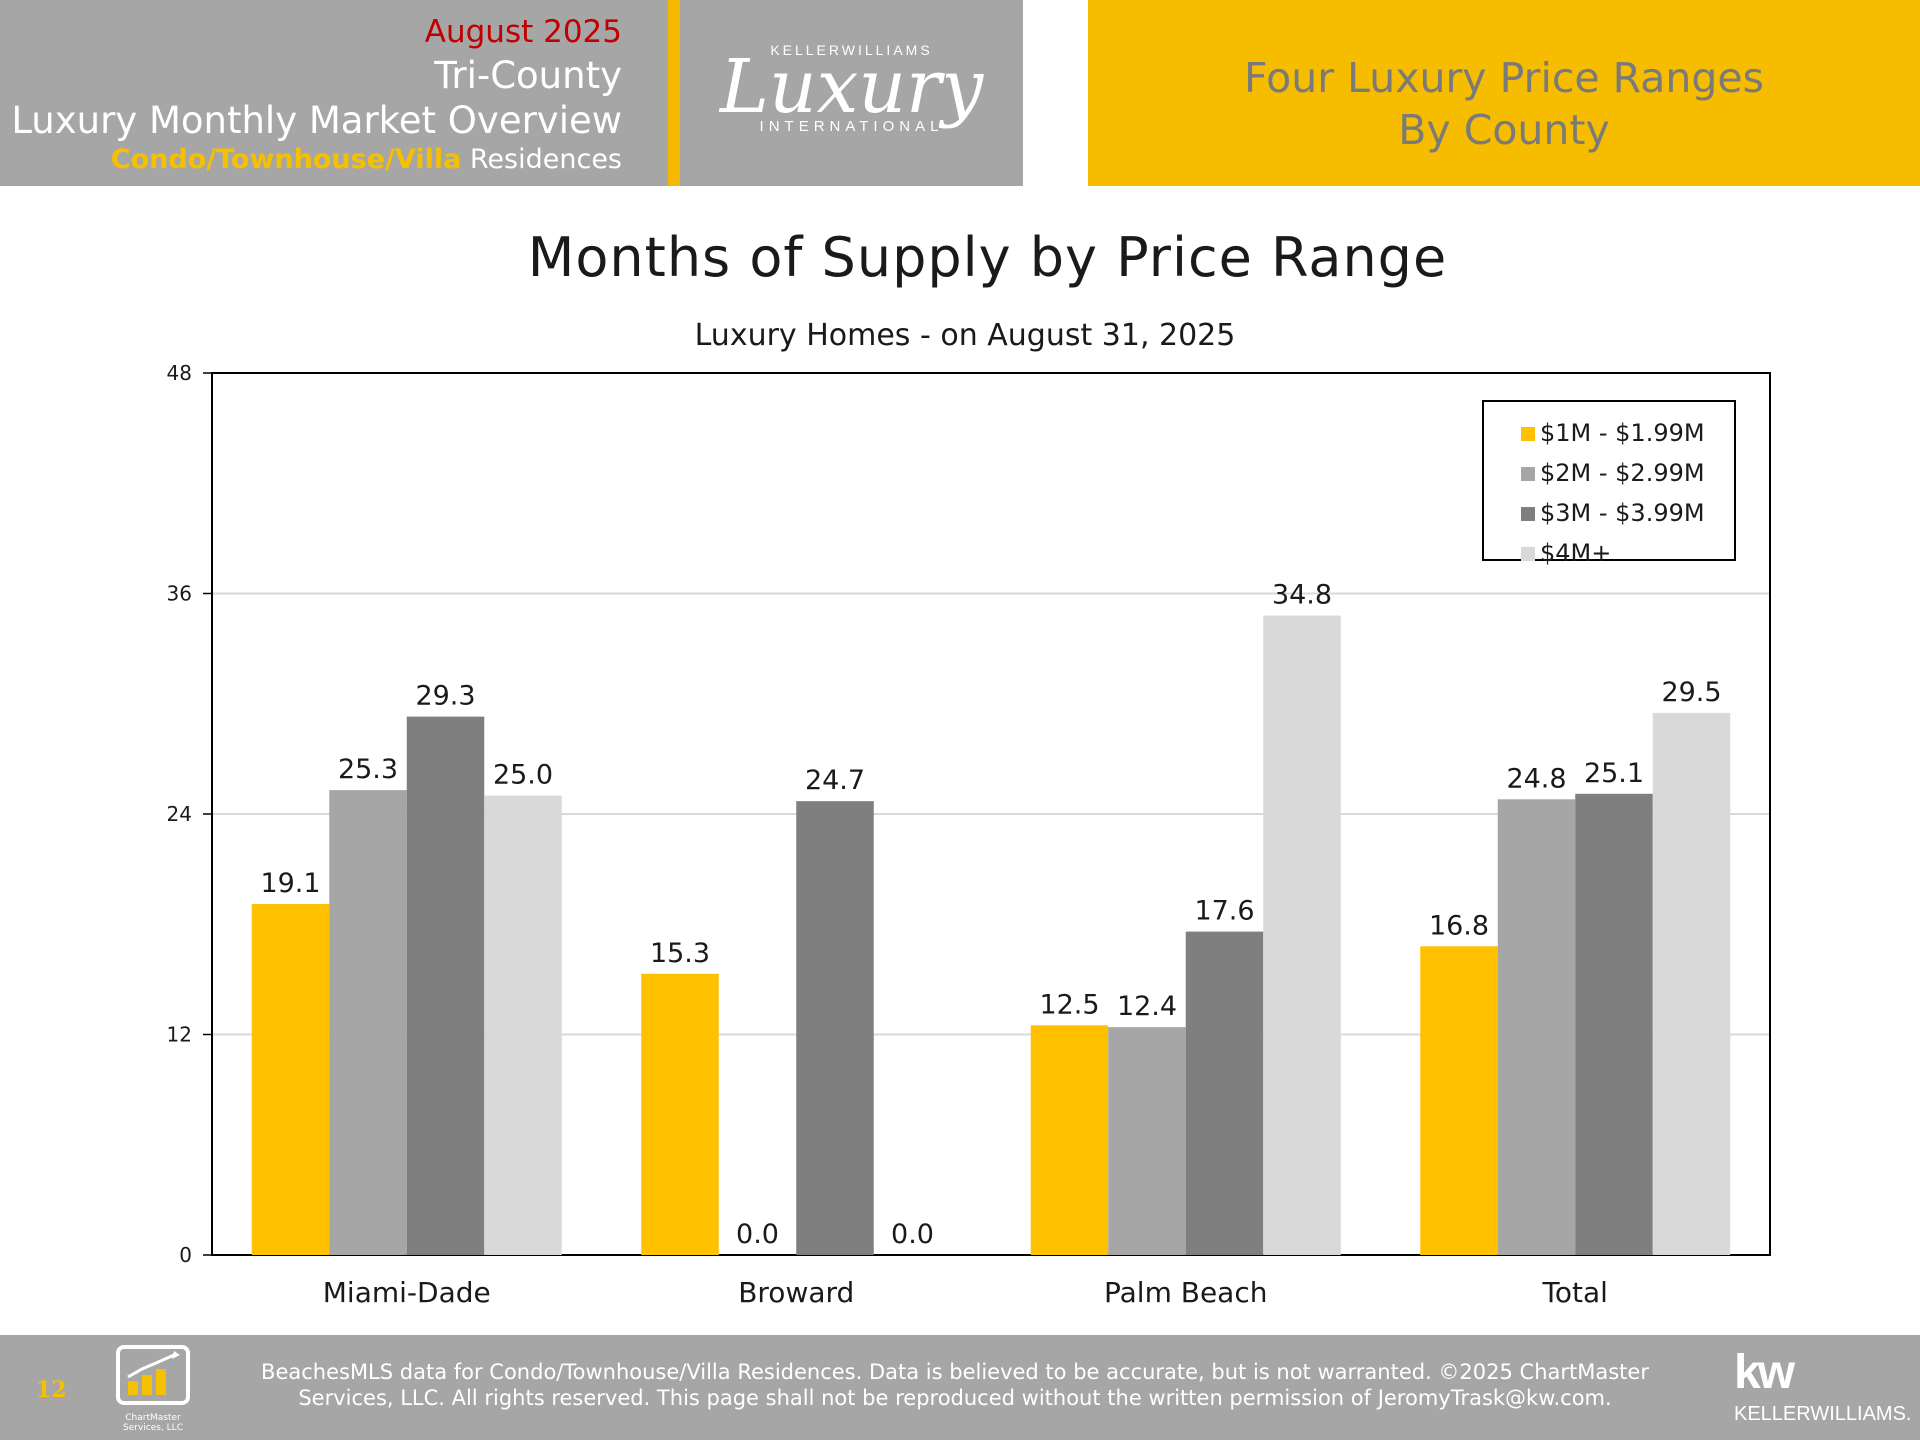  Describe the element at coordinates (851, 87) in the screenshot. I see `logo-main-text: Luxury` at that location.